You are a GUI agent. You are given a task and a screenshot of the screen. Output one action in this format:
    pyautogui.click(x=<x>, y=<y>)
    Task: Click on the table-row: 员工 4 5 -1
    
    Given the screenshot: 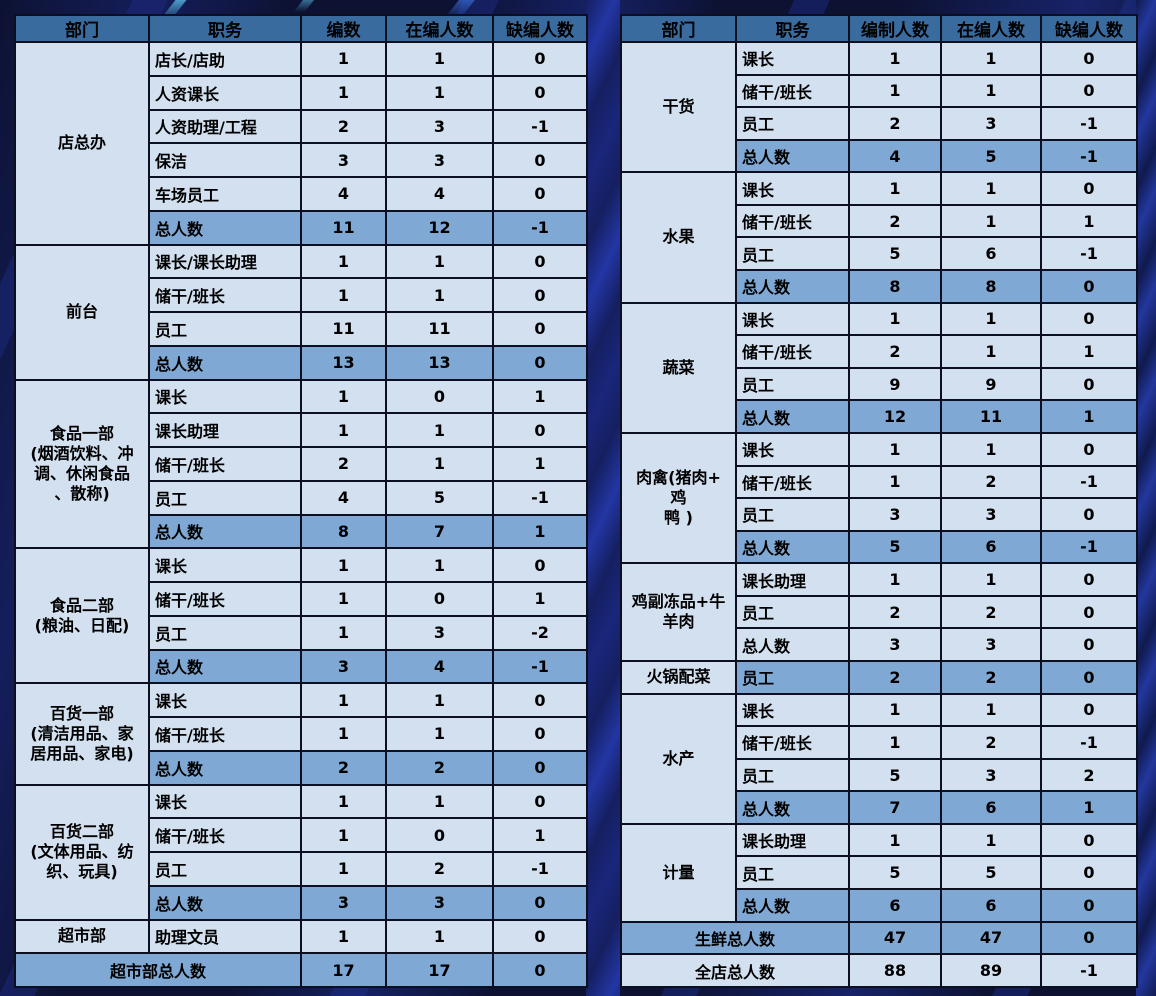 What is the action you would take?
    pyautogui.click(x=301, y=497)
    